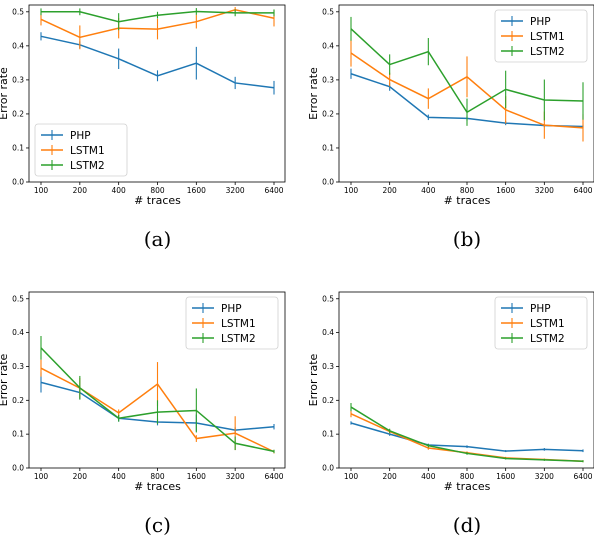 The width and height of the screenshot is (594, 538). What do you see at coordinates (467, 239) in the screenshot?
I see `panel-caption: (b)` at bounding box center [467, 239].